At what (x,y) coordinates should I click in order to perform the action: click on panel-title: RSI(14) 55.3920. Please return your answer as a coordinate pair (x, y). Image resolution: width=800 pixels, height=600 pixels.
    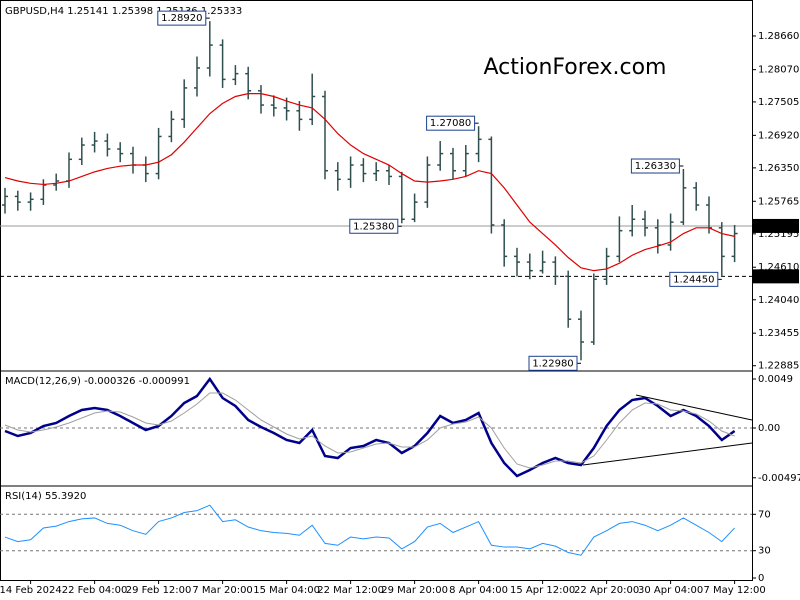
    Looking at the image, I should click on (45, 496).